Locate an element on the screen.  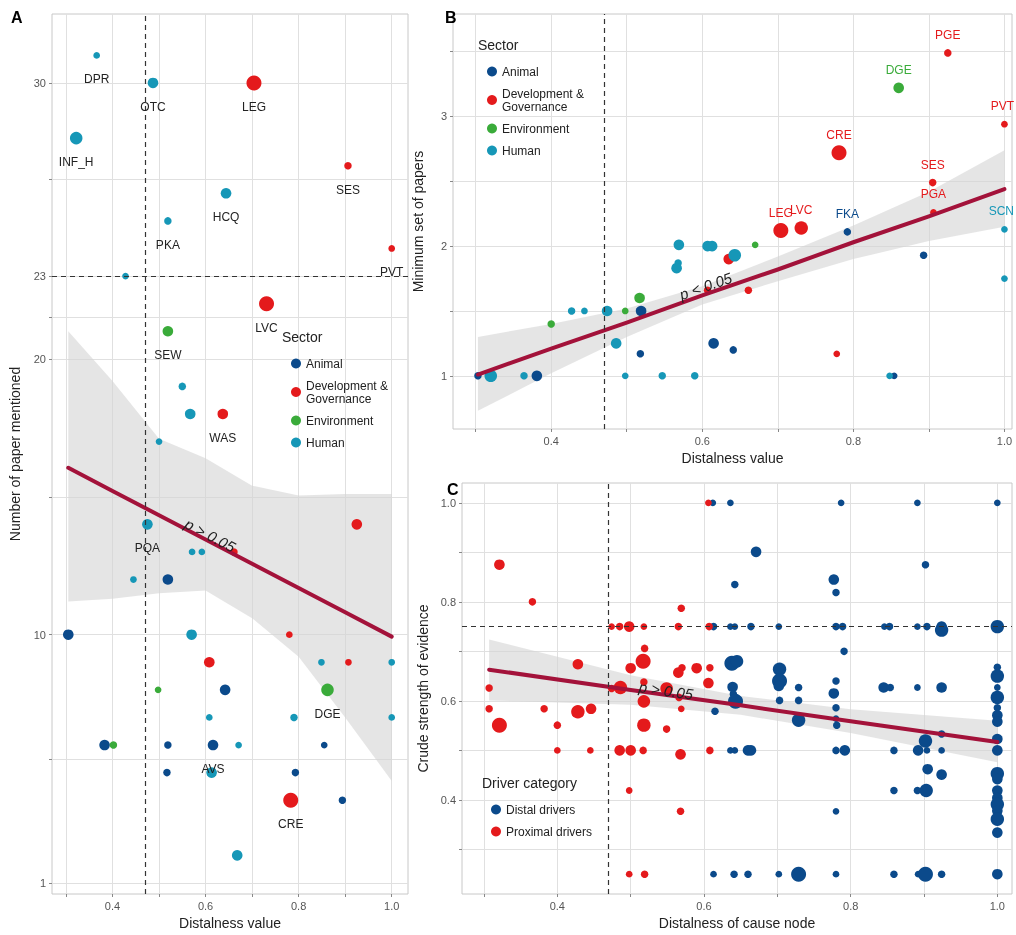
y-axis-title: Crude strength of evidence is located at coordinates (422, 688).